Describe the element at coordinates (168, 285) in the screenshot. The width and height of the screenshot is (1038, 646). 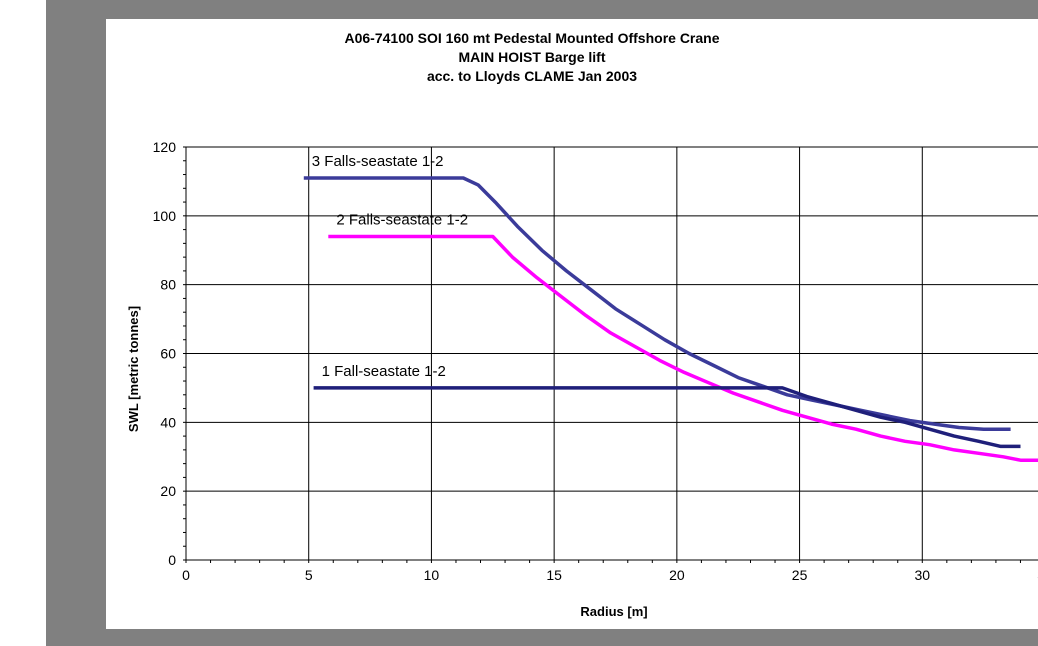
I see `y-tick-label: 80` at that location.